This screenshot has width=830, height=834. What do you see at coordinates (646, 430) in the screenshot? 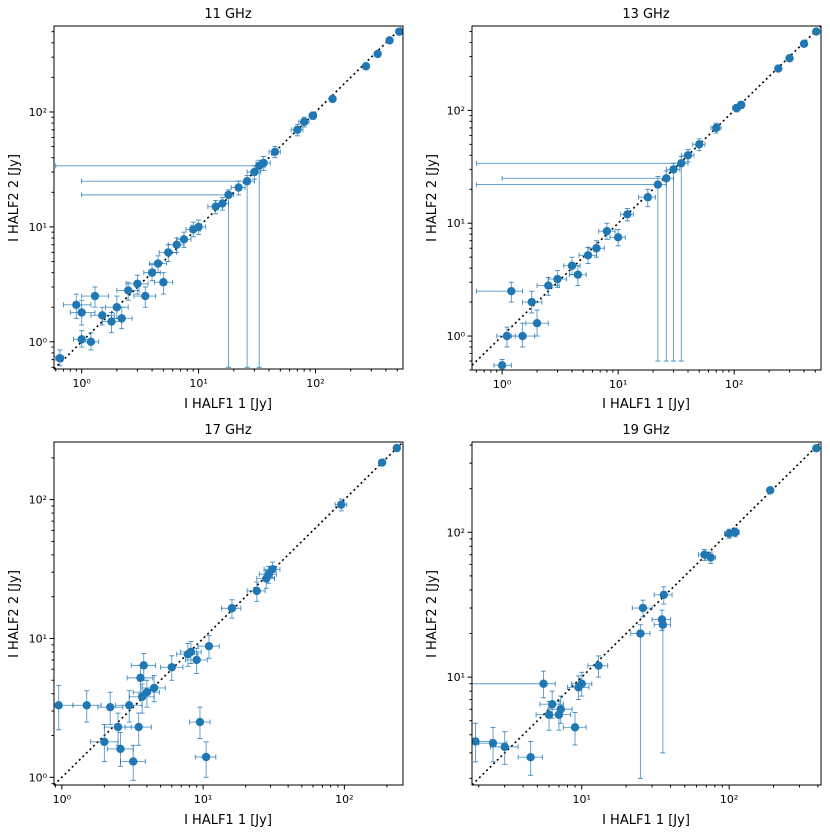
I see `panel-title: 19 GHz` at bounding box center [646, 430].